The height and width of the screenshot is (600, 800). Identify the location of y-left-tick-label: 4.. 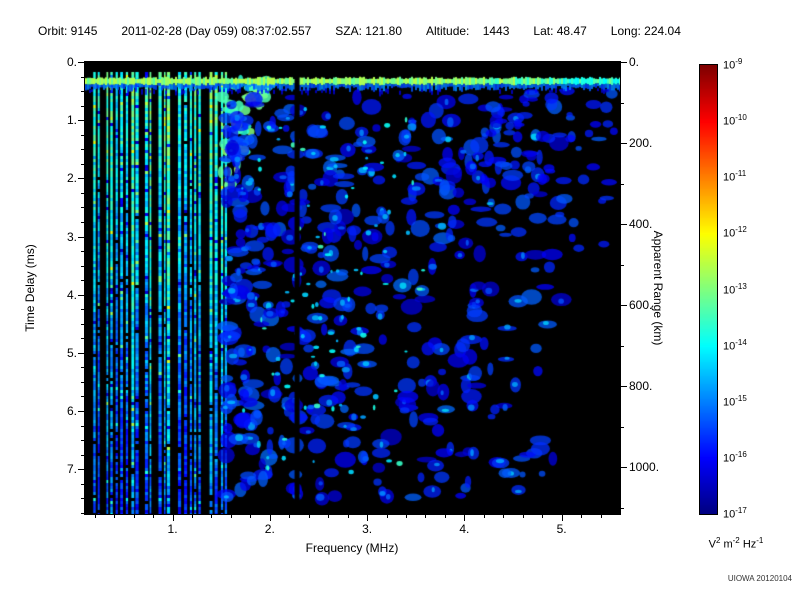
(71, 294).